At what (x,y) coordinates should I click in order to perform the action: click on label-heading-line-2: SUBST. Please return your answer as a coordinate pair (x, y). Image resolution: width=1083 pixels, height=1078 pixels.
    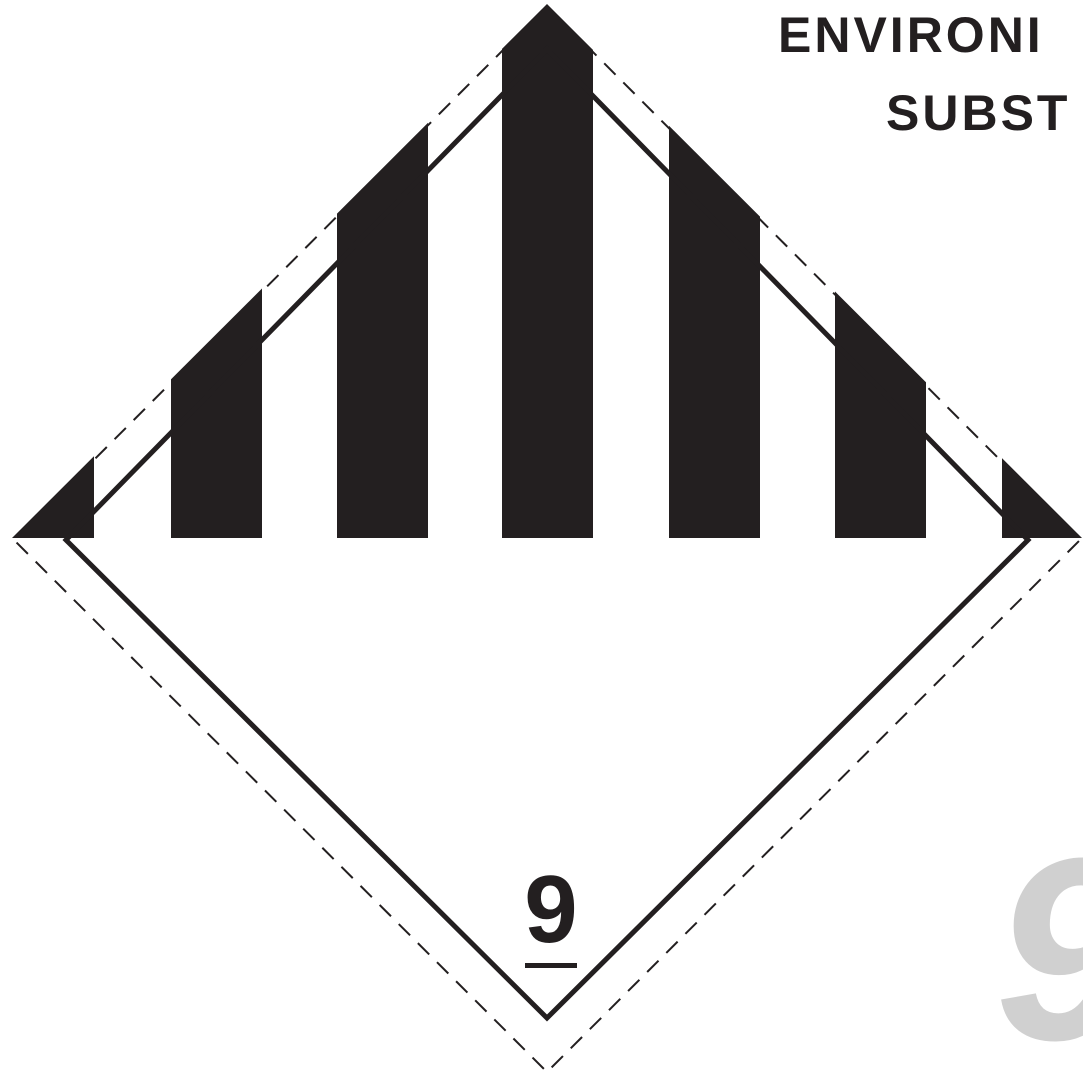
    Looking at the image, I should click on (978, 113).